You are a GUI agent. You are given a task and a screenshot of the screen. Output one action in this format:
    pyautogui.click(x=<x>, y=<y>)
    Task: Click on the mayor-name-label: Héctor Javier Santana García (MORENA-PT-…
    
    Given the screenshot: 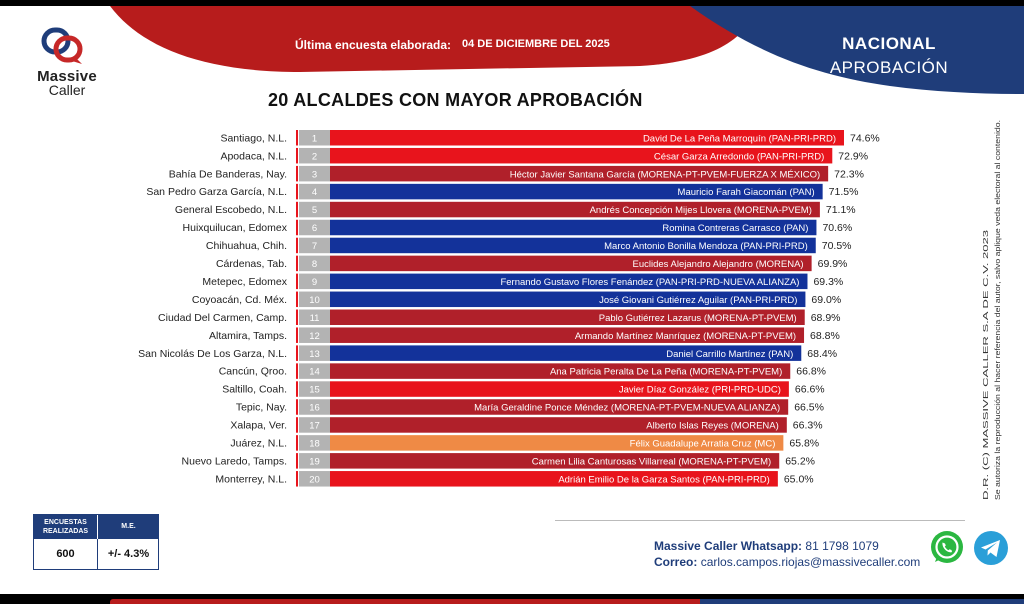 What is the action you would take?
    pyautogui.click(x=665, y=174)
    